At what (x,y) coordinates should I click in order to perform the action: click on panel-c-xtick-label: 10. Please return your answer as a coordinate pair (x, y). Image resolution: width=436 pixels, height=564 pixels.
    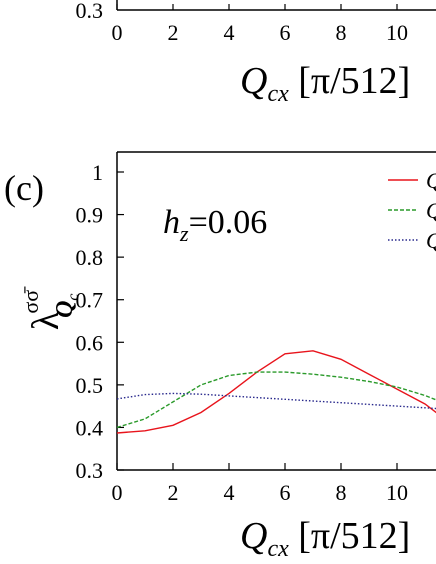
    Looking at the image, I should click on (397, 492).